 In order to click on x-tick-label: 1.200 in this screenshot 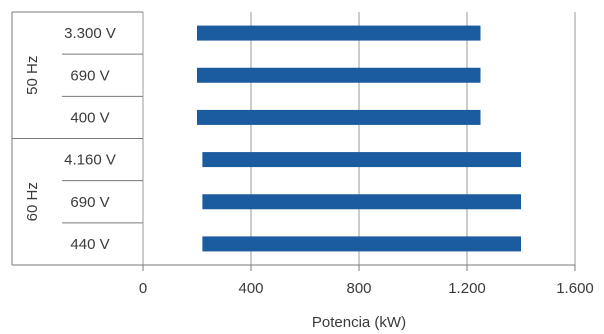, I will do `click(467, 288)`.